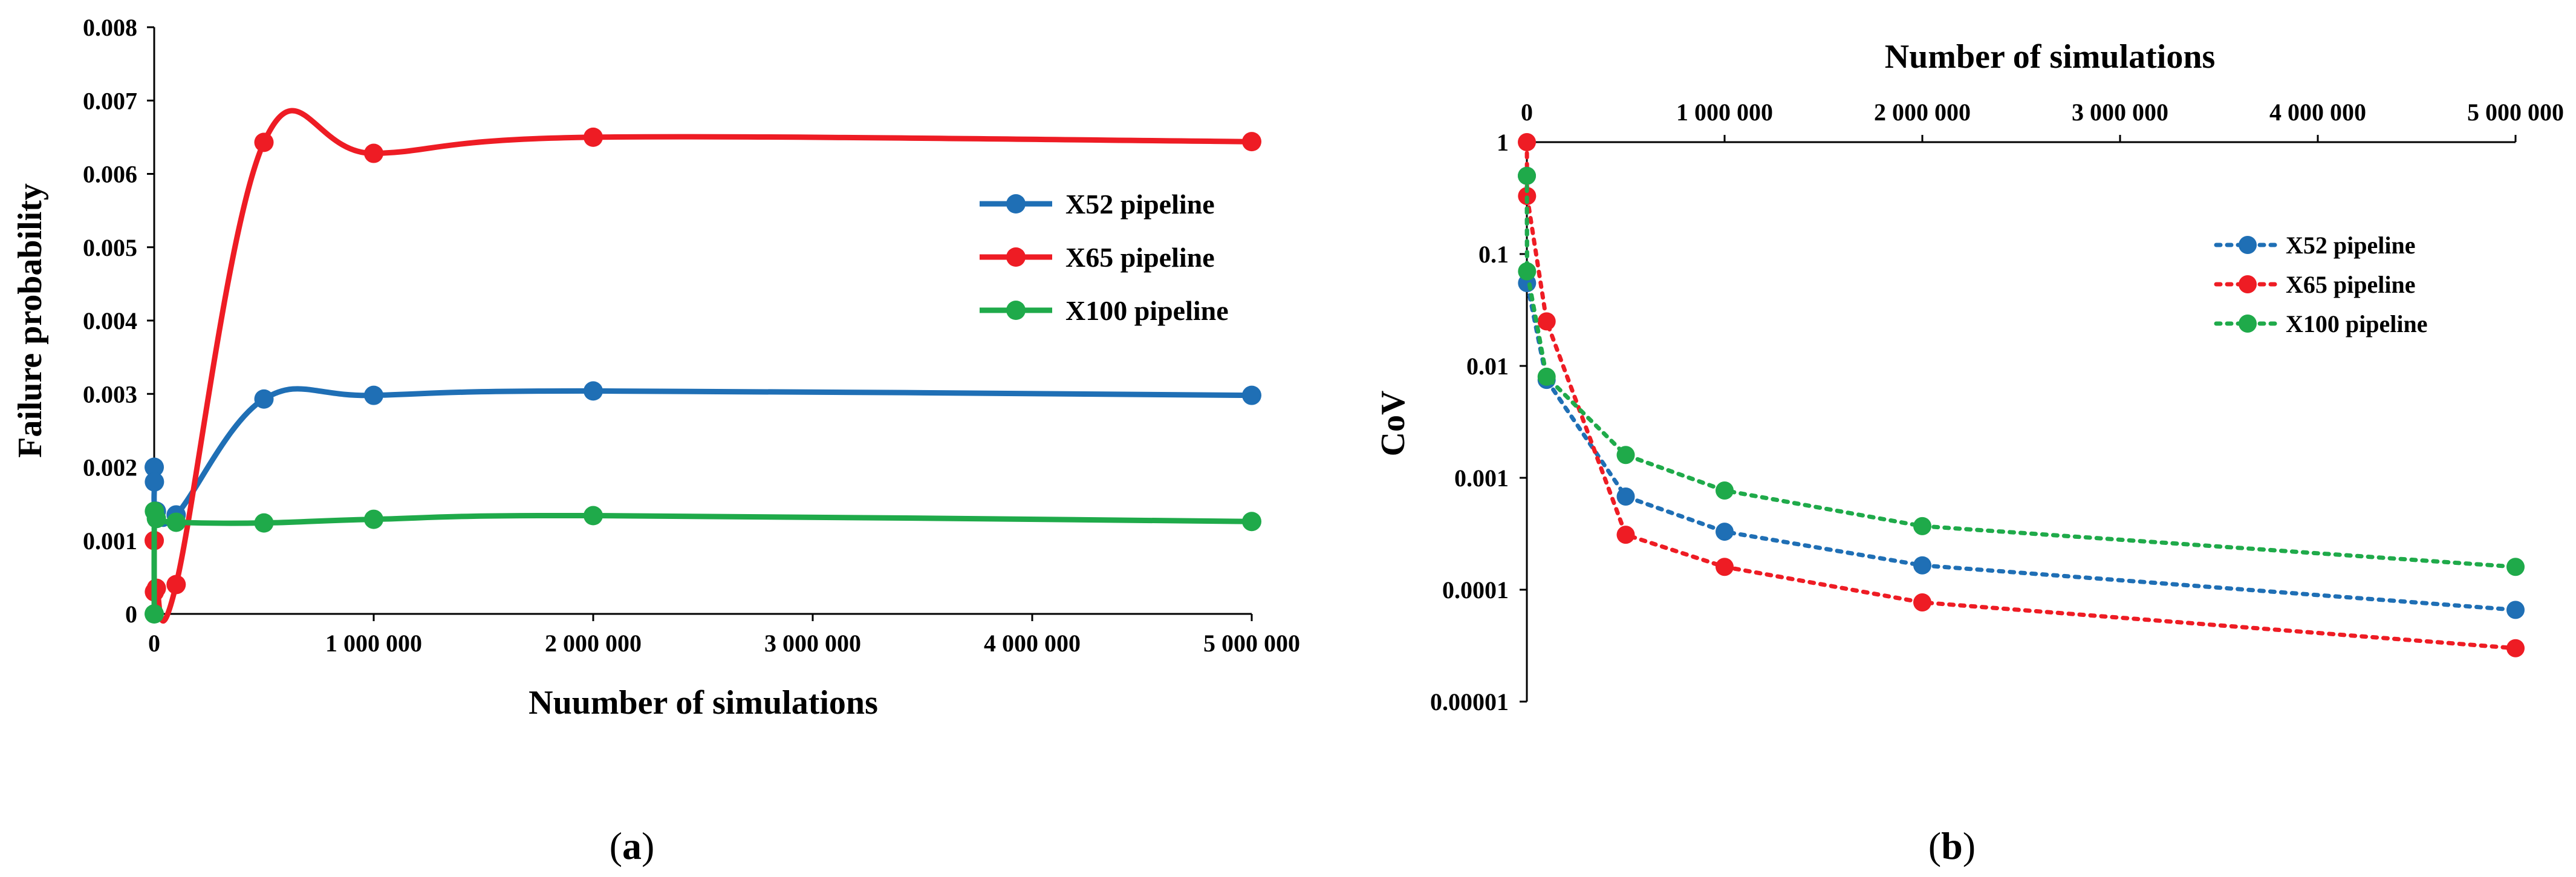 The height and width of the screenshot is (877, 2576). Describe the element at coordinates (633, 845) in the screenshot. I see `panel-a-caption: (a)` at that location.